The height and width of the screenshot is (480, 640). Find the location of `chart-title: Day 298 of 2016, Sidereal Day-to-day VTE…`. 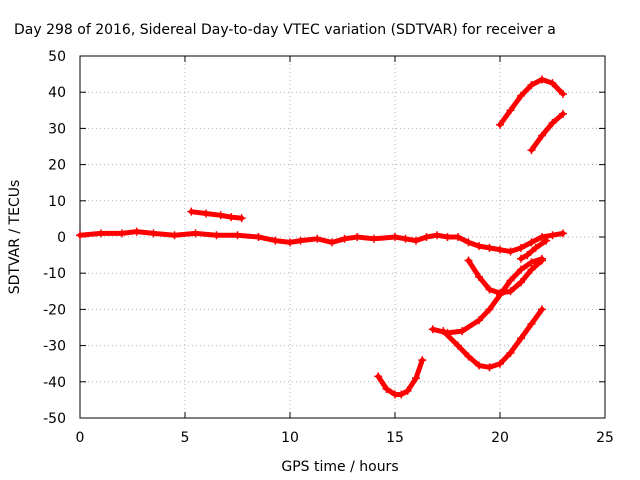

chart-title: Day 298 of 2016, Sidereal Day-to-day VTE… is located at coordinates (285, 30).